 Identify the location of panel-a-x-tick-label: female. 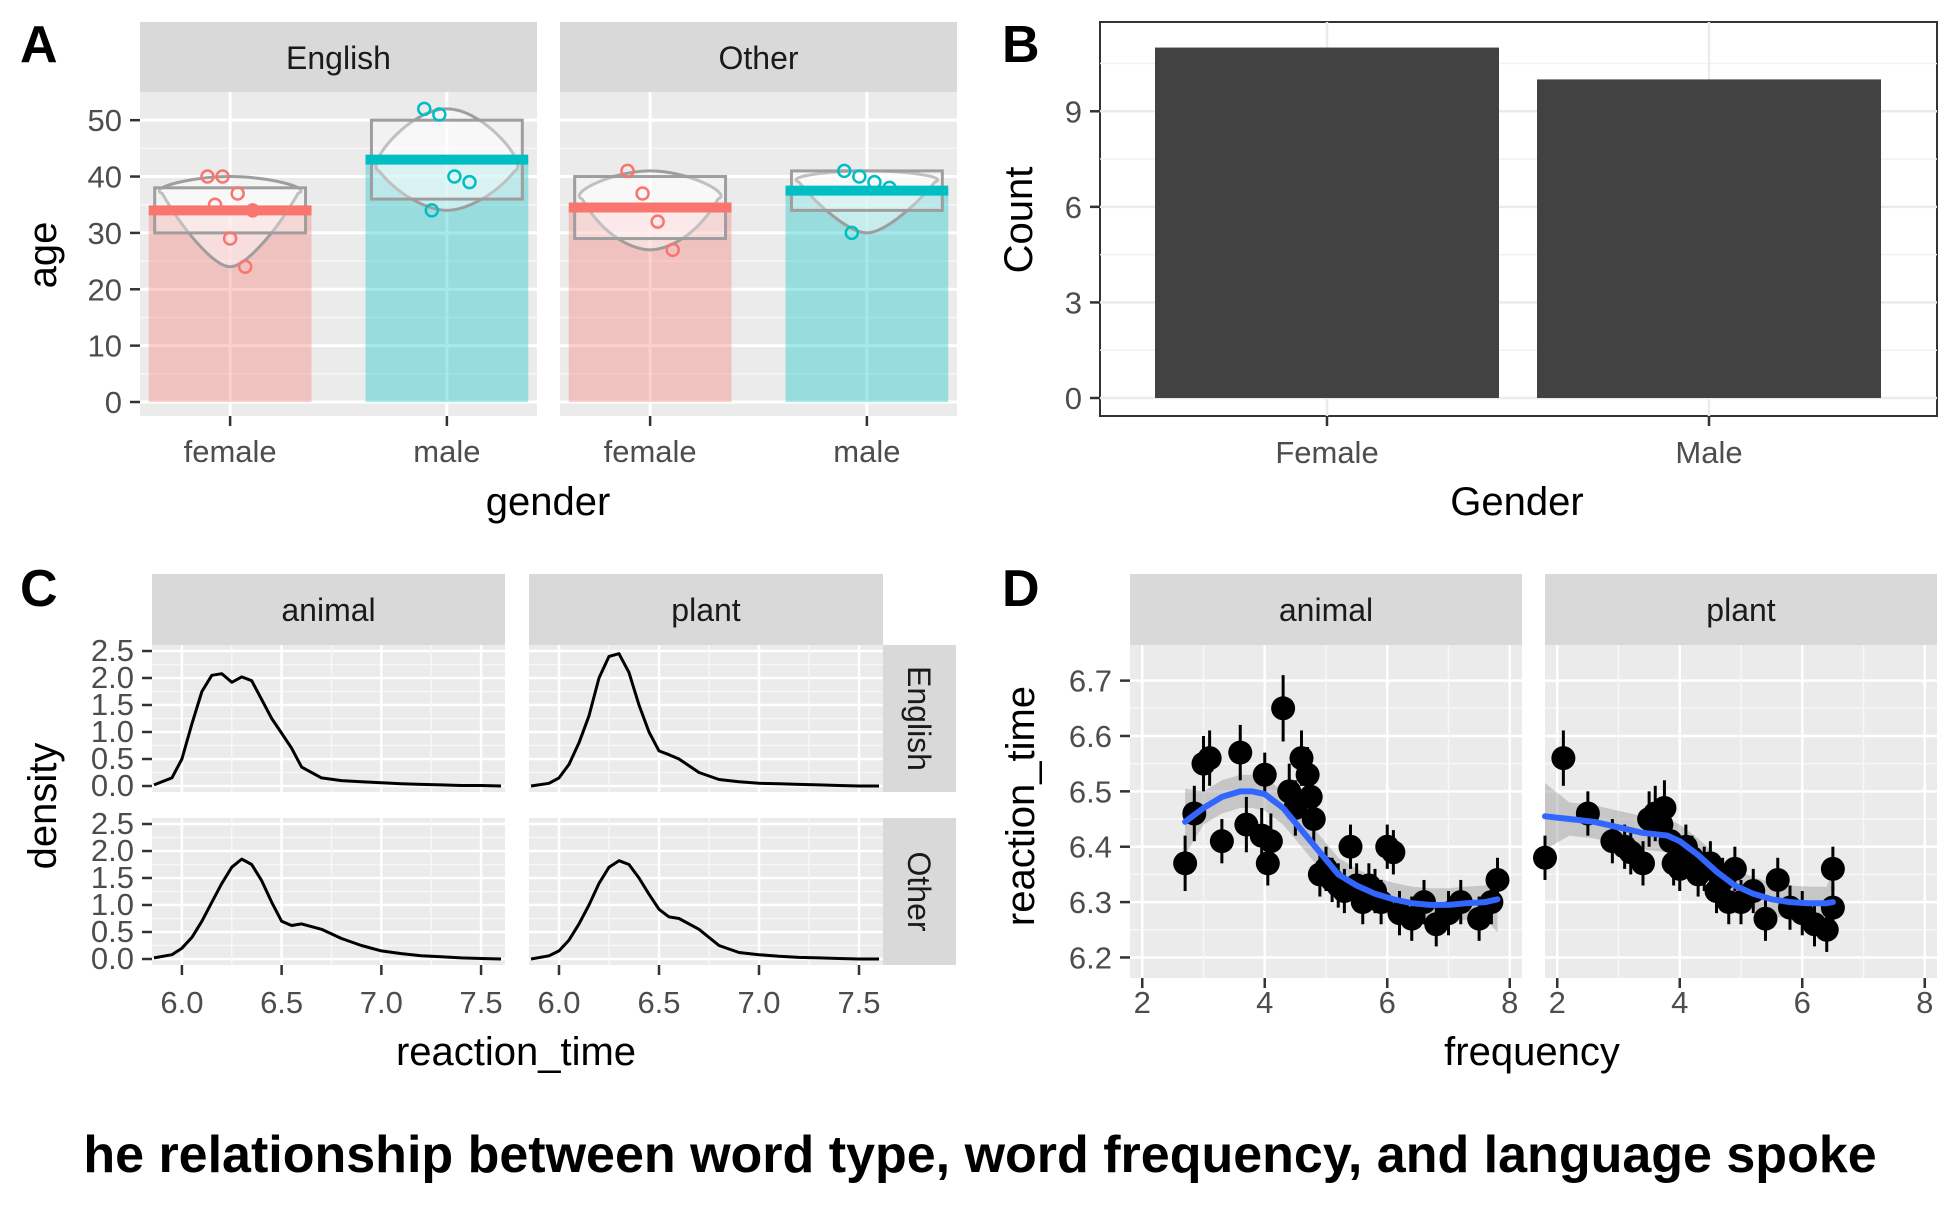
(230, 451).